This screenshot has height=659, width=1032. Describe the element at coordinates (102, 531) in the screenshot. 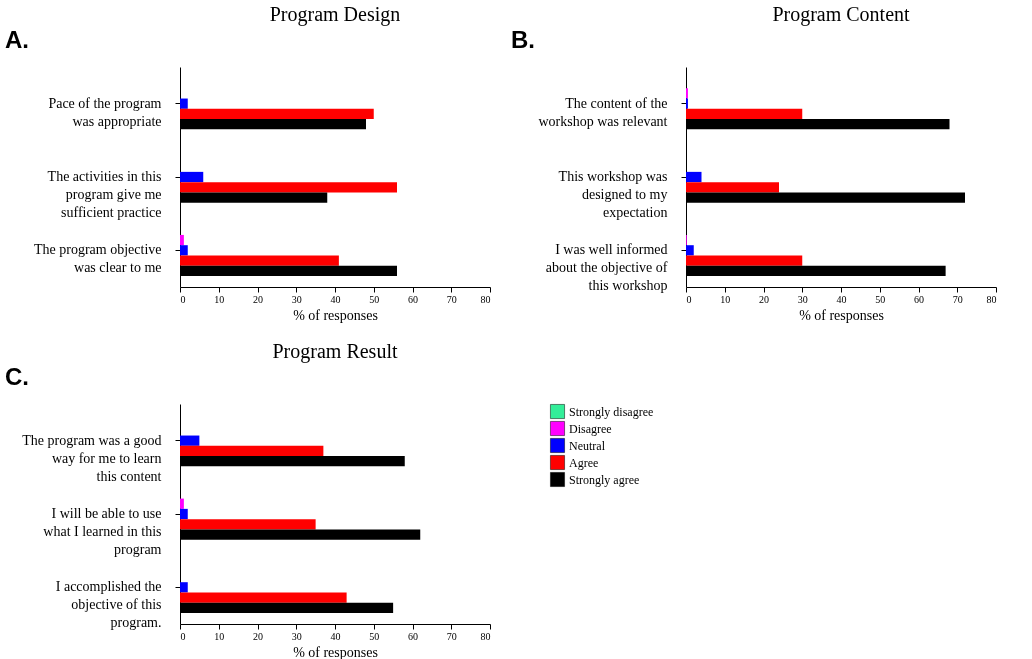

I see `y-tick-label: I will be able to use what I learned in this program` at that location.